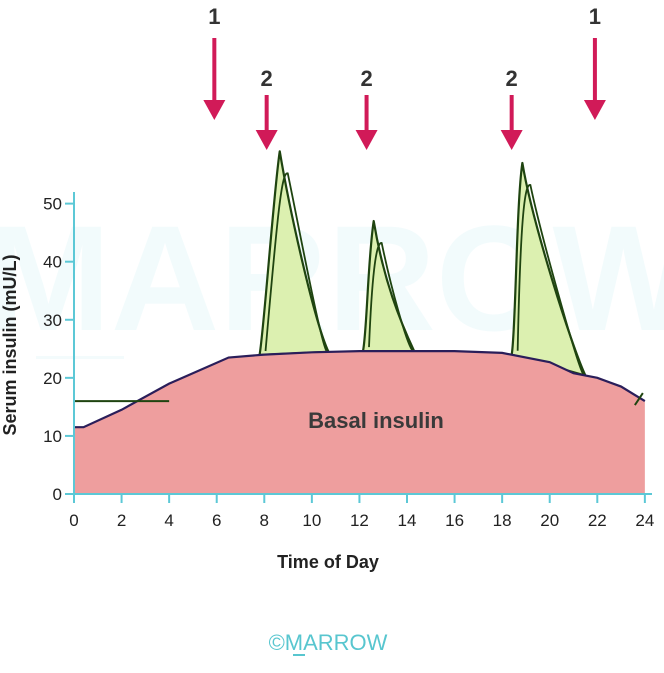 The image size is (664, 673). Describe the element at coordinates (52, 320) in the screenshot. I see `y-tick-label-30: 30` at that location.